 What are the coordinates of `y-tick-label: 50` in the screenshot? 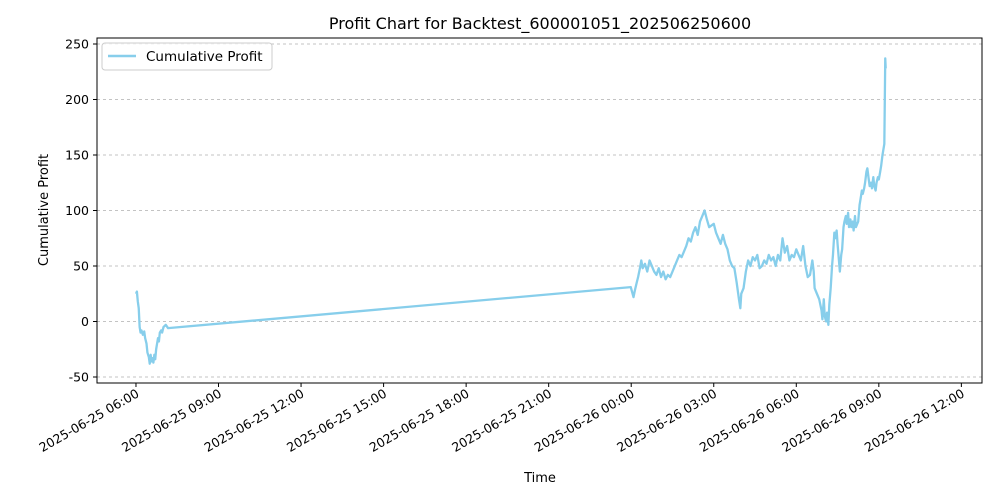 It's located at (81, 266).